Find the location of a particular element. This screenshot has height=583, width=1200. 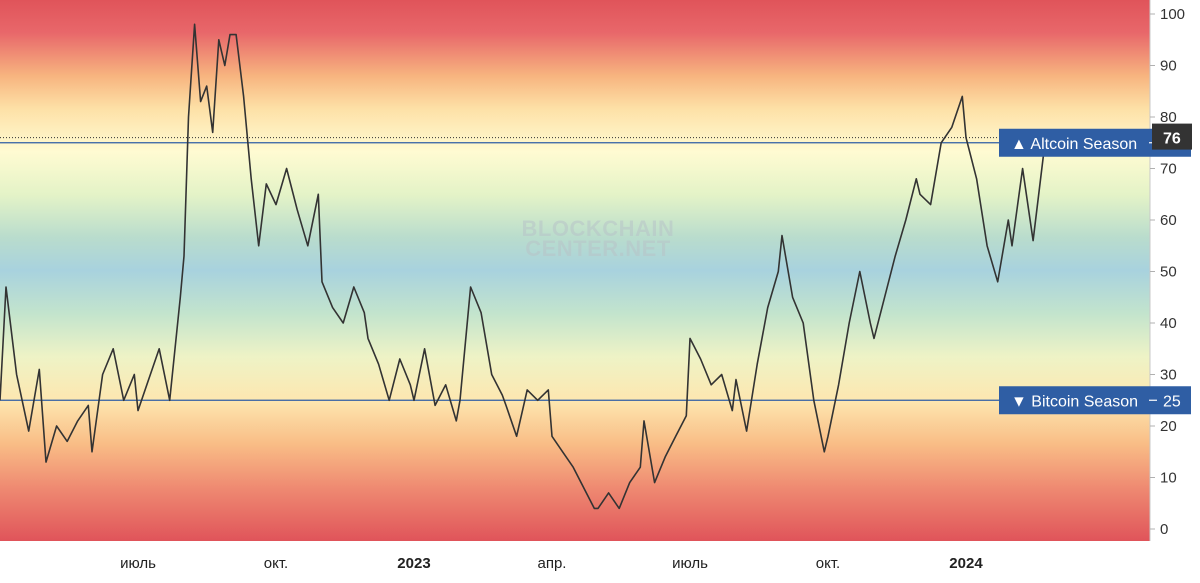

reference-tag-label: ▼ Bitcoin Season is located at coordinates (1074, 401).